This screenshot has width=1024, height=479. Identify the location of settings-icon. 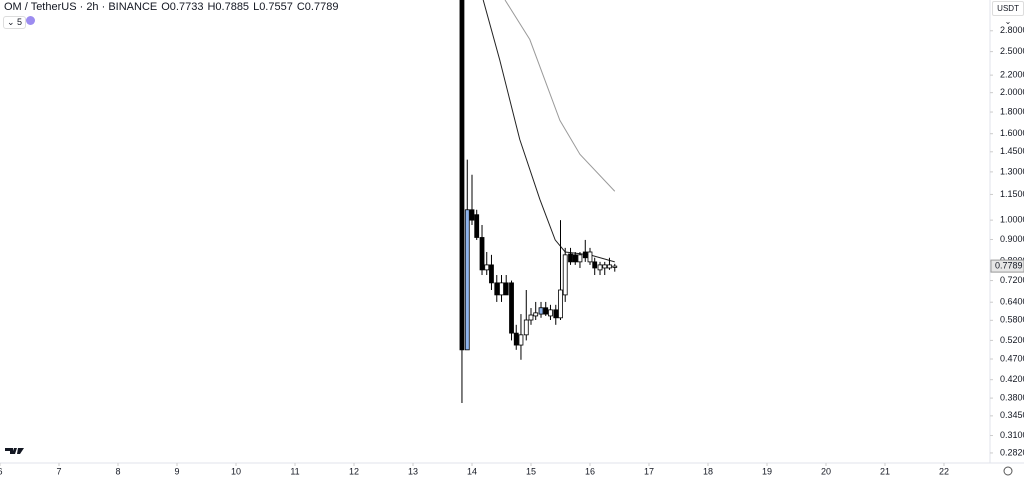
(1008, 471).